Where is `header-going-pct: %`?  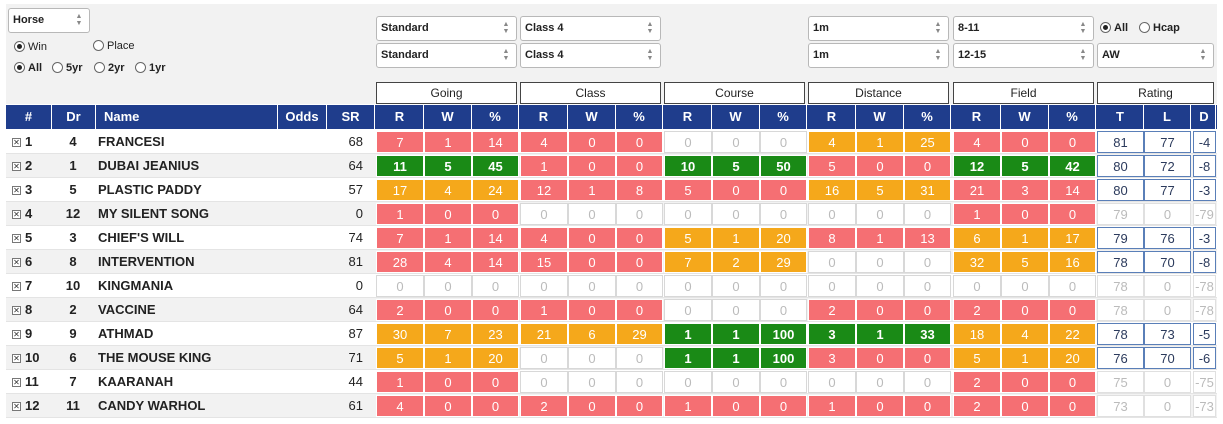
header-going-pct: % is located at coordinates (495, 117).